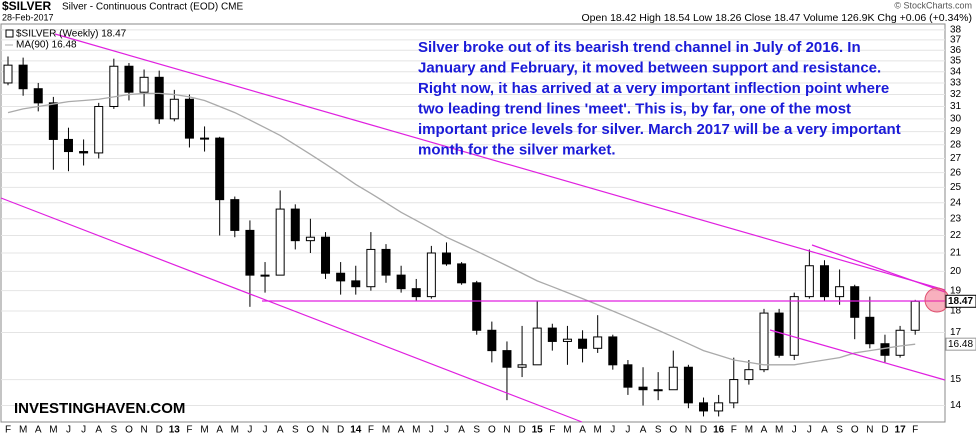 The width and height of the screenshot is (976, 437). What do you see at coordinates (26, 6) in the screenshot?
I see `symbol: $SILVER` at bounding box center [26, 6].